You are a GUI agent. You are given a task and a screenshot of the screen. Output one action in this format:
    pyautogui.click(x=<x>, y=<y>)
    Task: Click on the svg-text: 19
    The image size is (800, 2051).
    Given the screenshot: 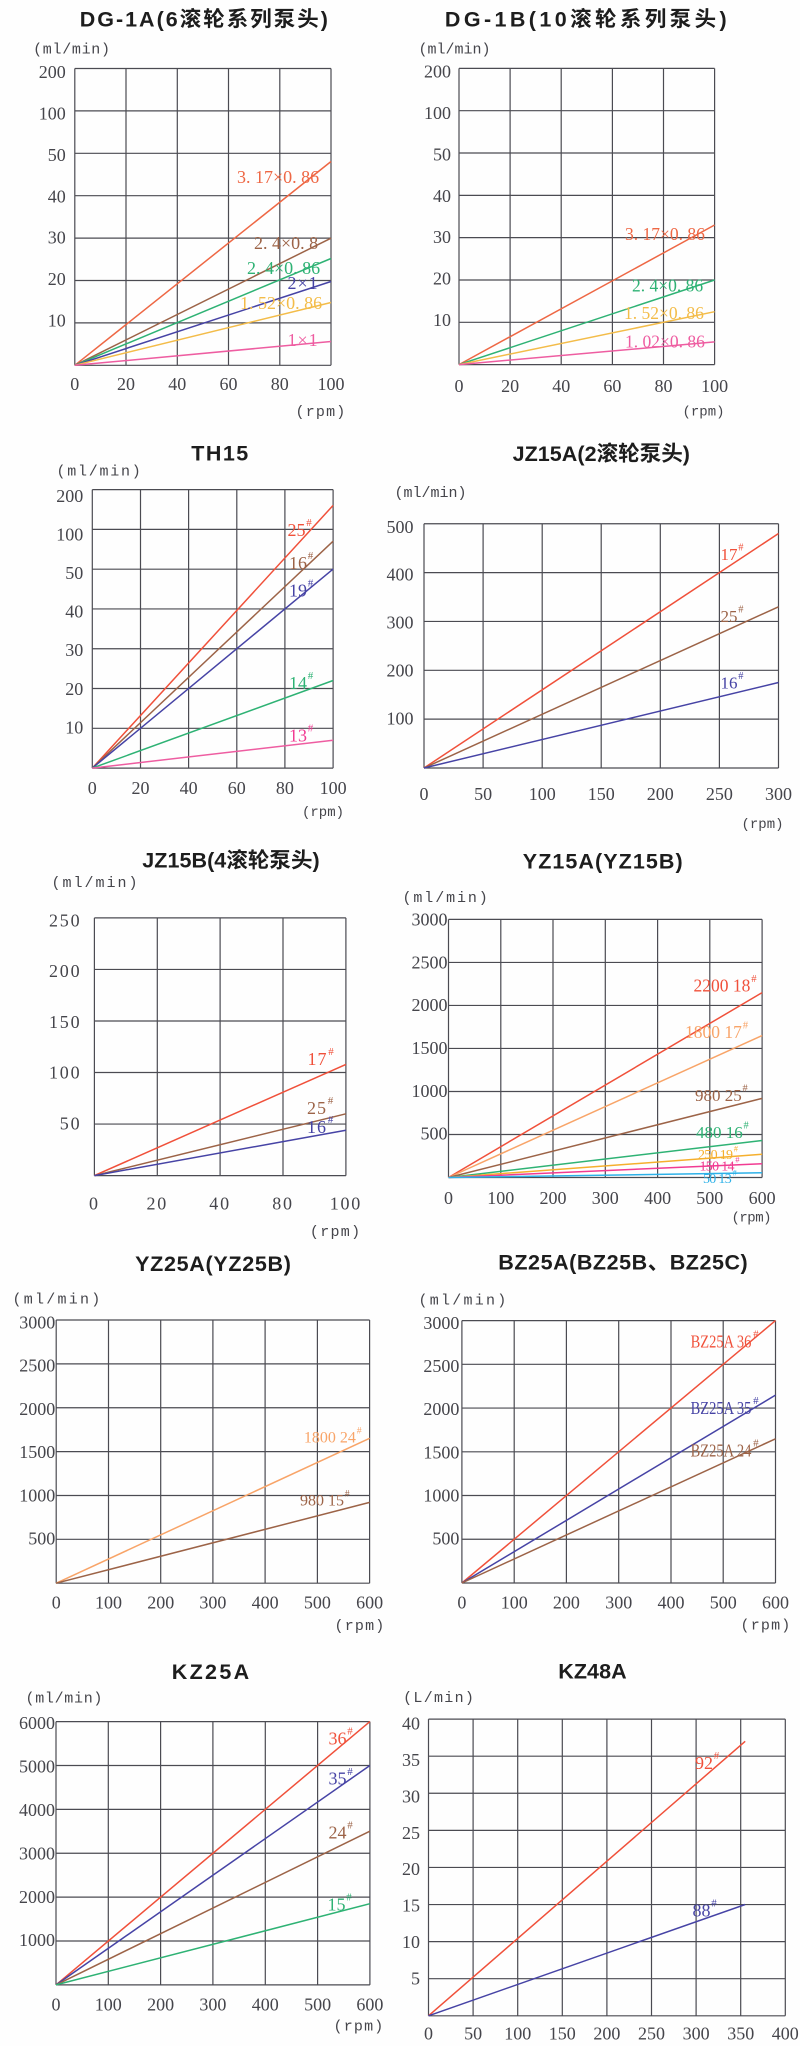 What is the action you would take?
    pyautogui.click(x=298, y=591)
    